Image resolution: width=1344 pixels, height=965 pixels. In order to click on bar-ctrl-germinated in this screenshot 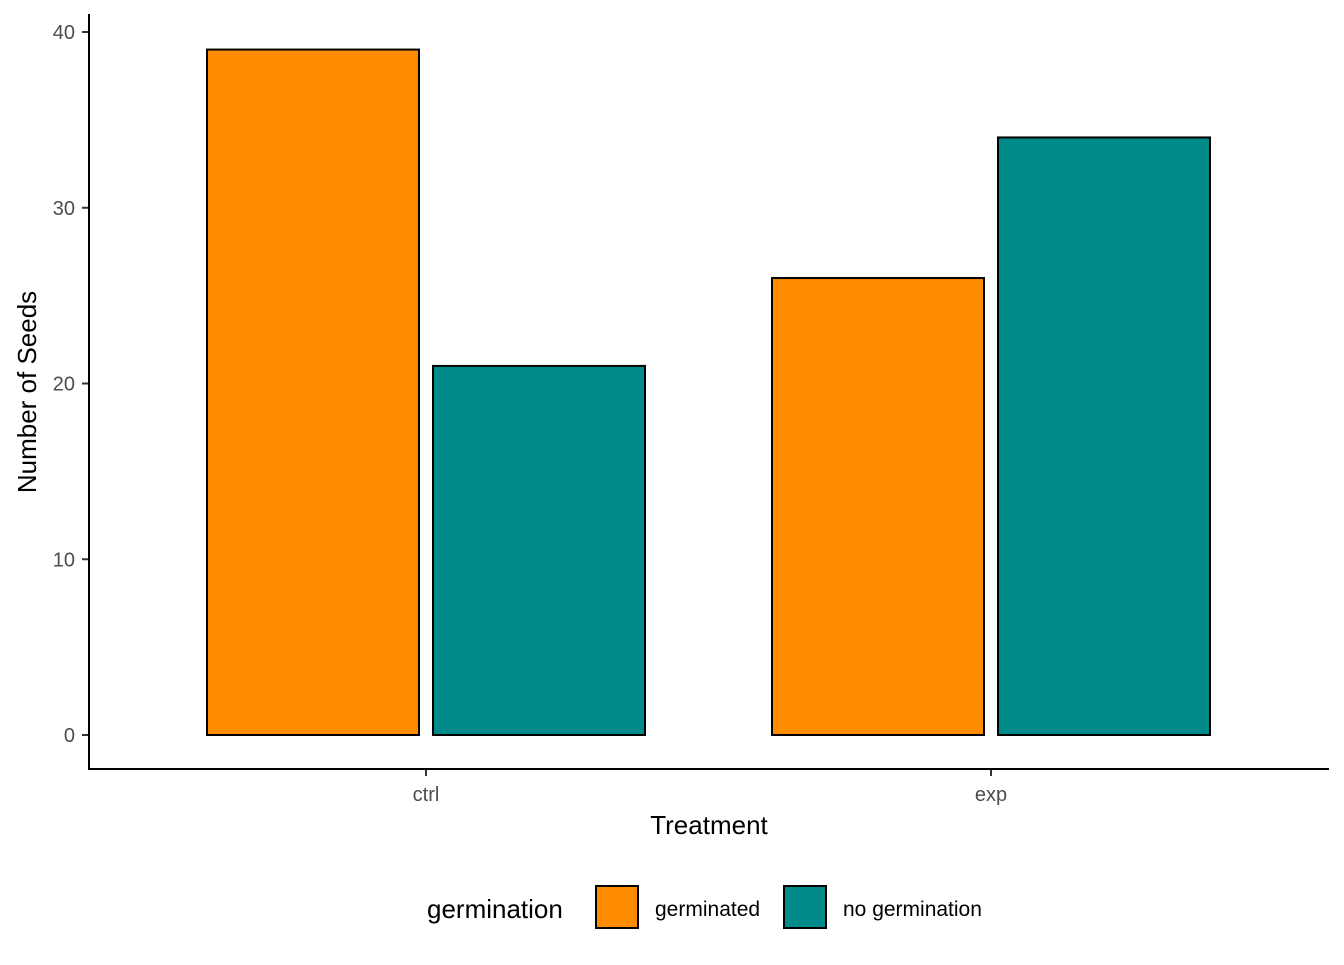, I will do `click(313, 392)`.